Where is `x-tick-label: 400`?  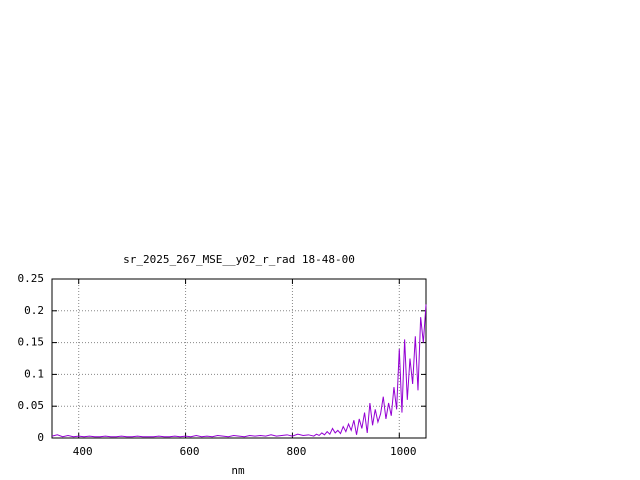
x-tick-label: 400 is located at coordinates (83, 451).